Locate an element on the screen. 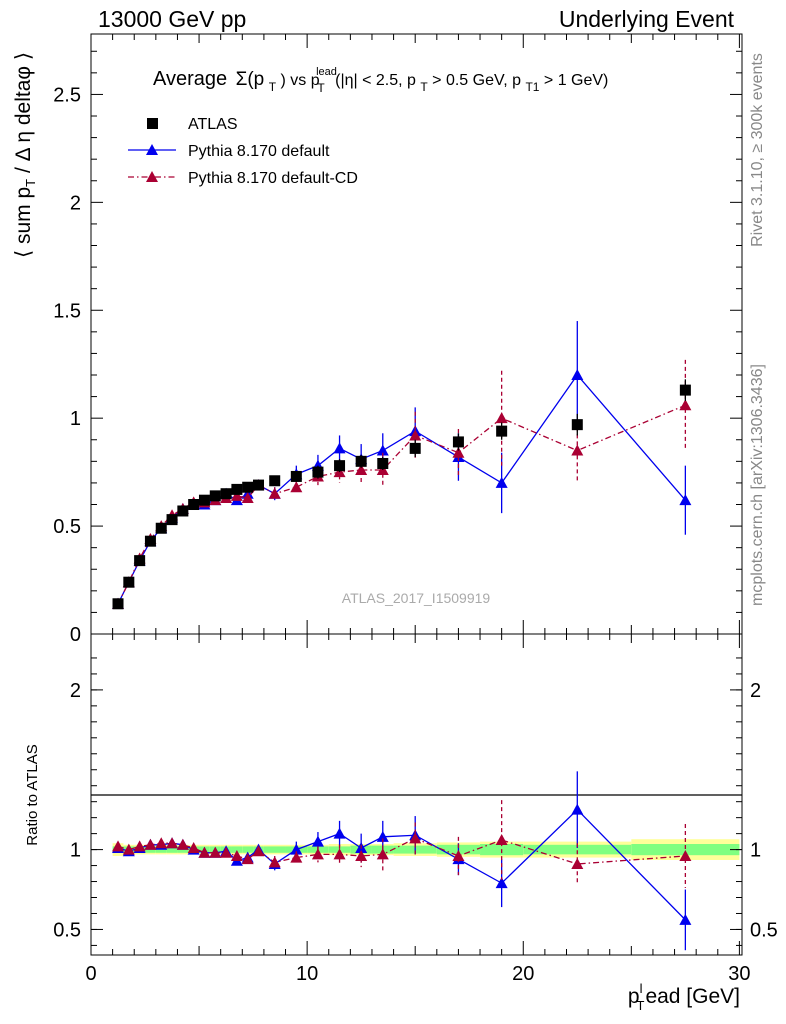  legend-marker-pythia-default is located at coordinates (152, 149).